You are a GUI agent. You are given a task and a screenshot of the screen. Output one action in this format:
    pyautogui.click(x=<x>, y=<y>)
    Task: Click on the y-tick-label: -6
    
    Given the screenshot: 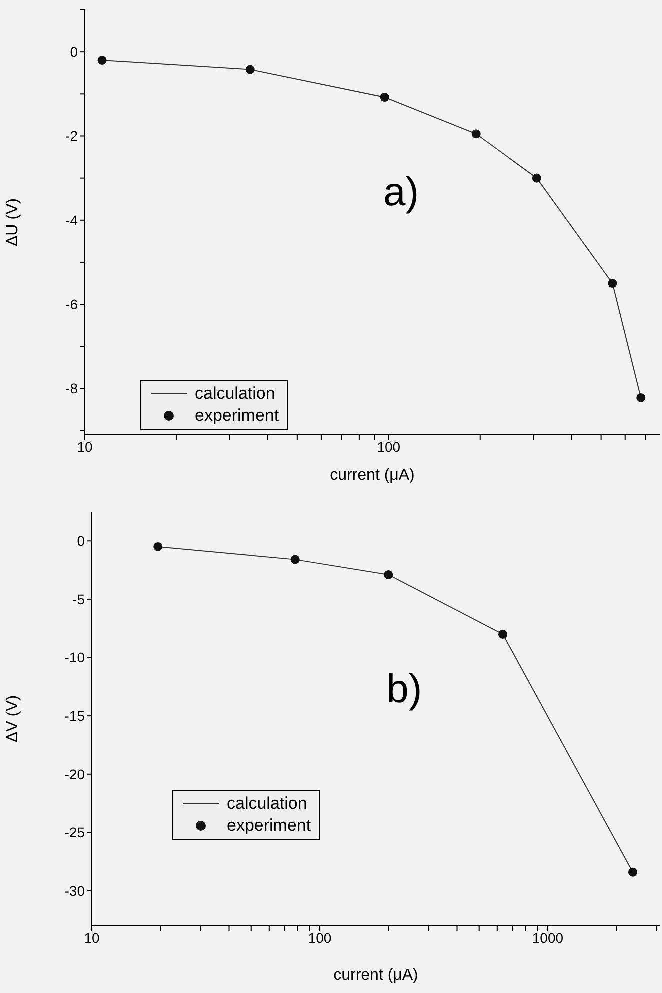 What is the action you would take?
    pyautogui.click(x=72, y=304)
    